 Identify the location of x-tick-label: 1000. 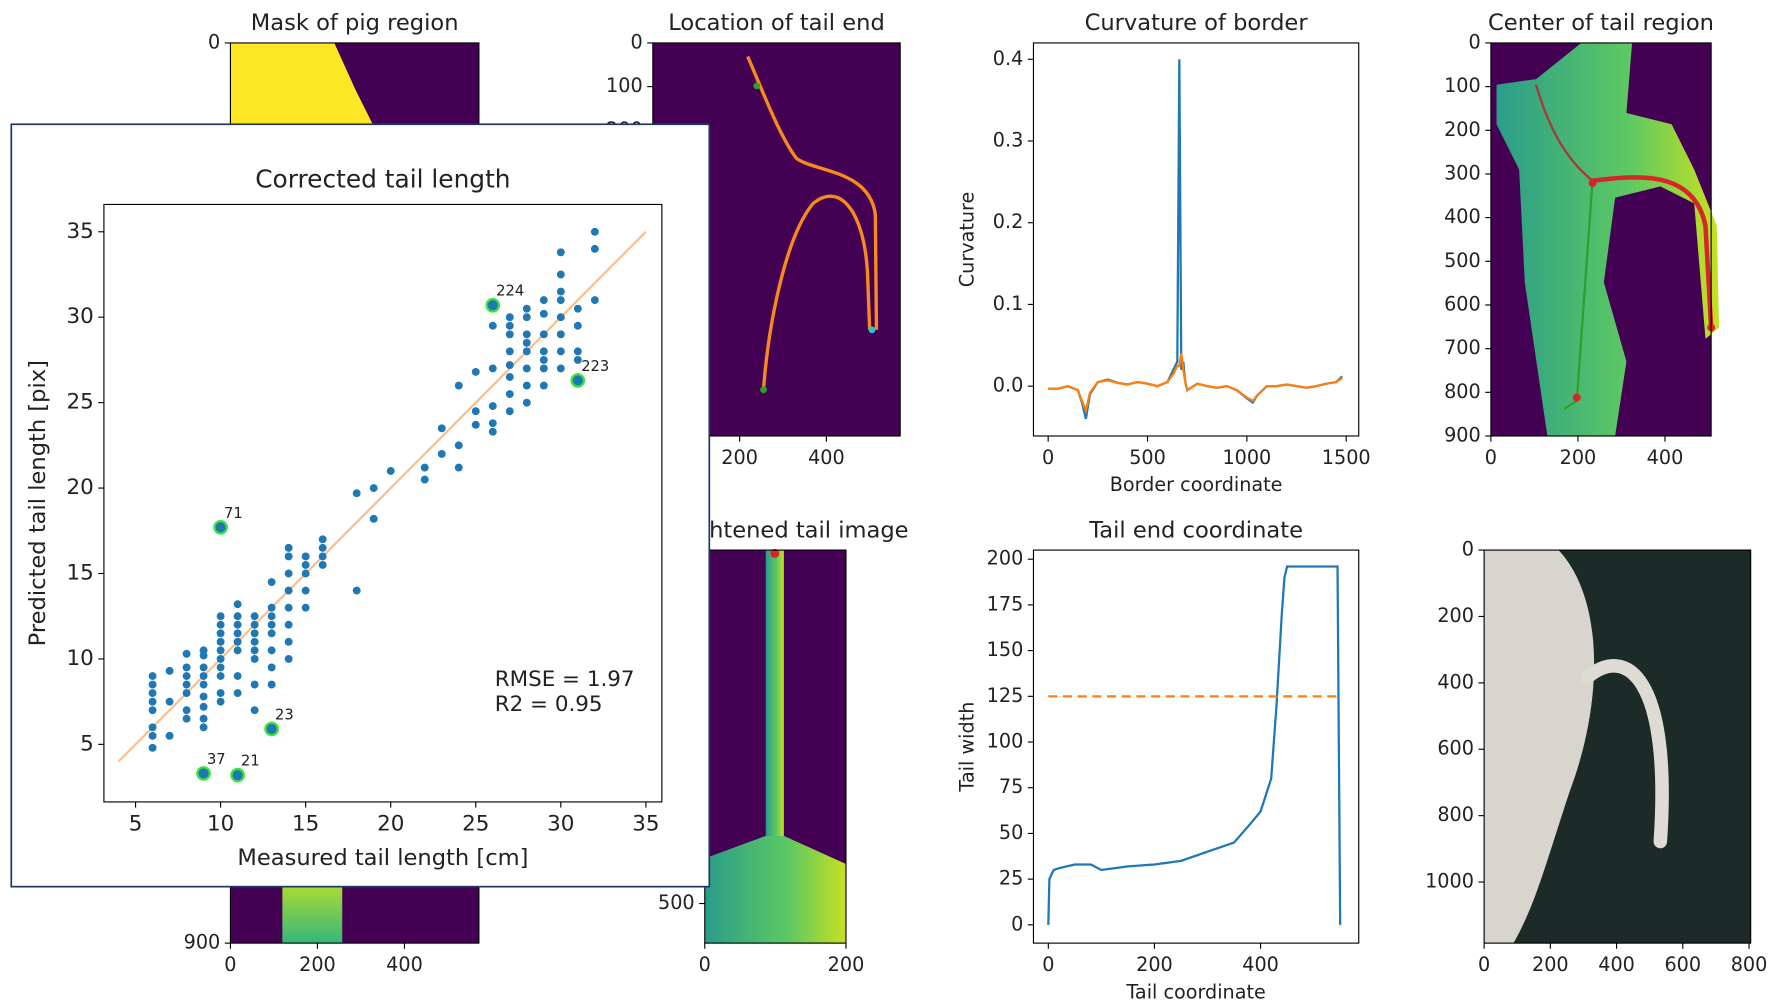
(1246, 457).